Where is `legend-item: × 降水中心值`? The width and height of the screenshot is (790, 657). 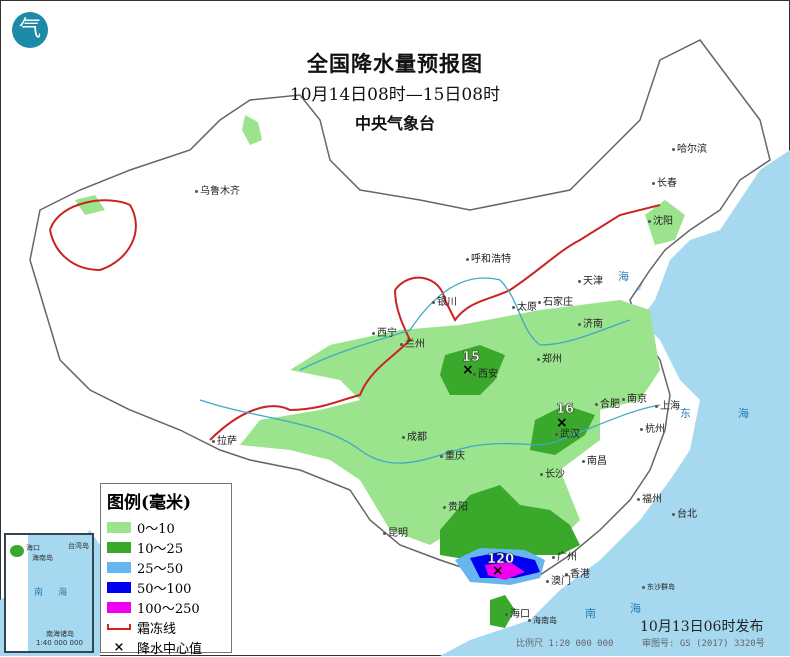 legend-item: × 降水中心值 is located at coordinates (169, 647).